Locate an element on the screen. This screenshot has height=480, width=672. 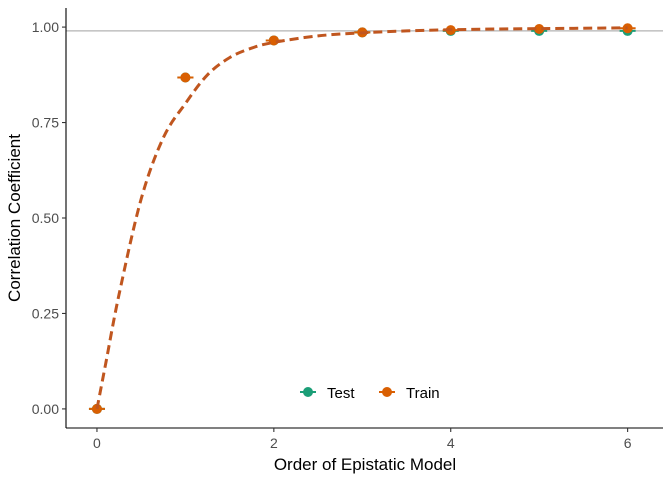
x-tick-label: 4 is located at coordinates (451, 443).